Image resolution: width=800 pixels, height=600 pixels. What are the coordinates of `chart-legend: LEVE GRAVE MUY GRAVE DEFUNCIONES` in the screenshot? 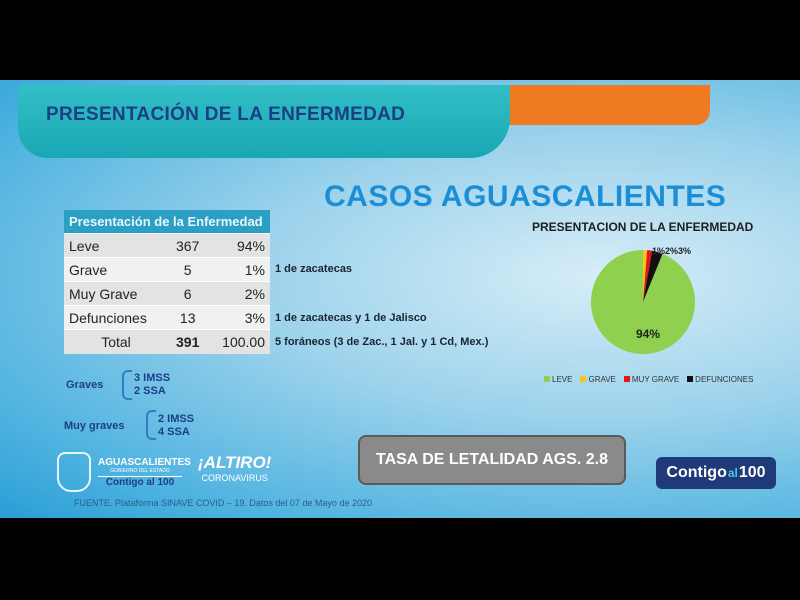 It's located at (648, 379).